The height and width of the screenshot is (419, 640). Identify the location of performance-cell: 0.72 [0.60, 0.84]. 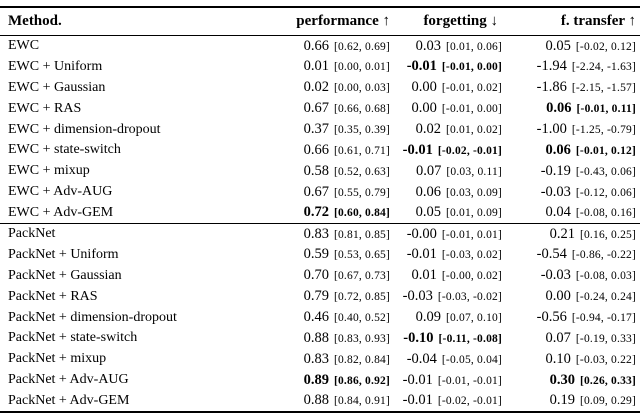
(311, 213).